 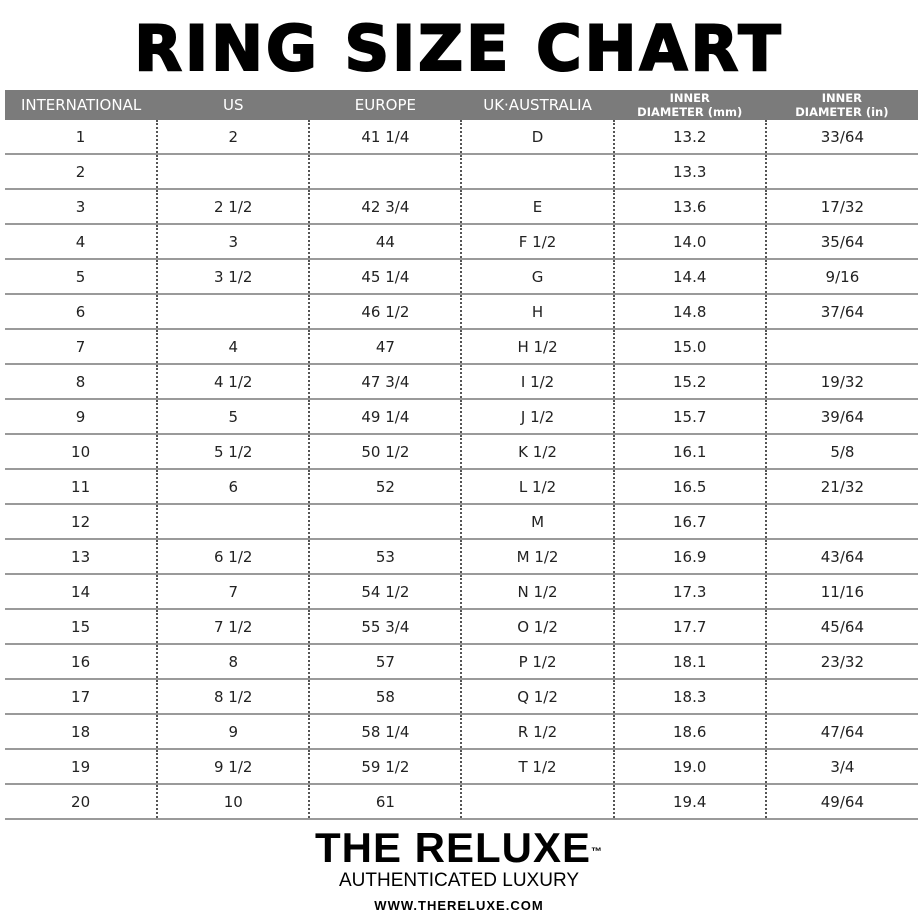 I want to click on table-row: 1 2 41 1/4 D 13.2 33/64, so click(x=461, y=137).